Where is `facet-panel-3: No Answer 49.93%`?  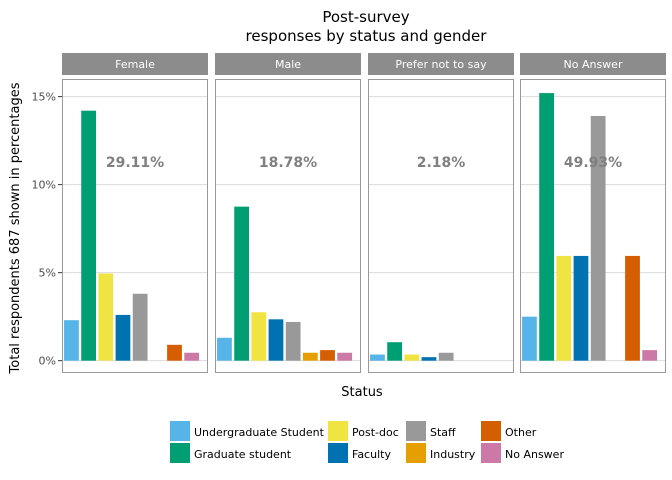
facet-panel-3: No Answer 49.93% is located at coordinates (593, 213).